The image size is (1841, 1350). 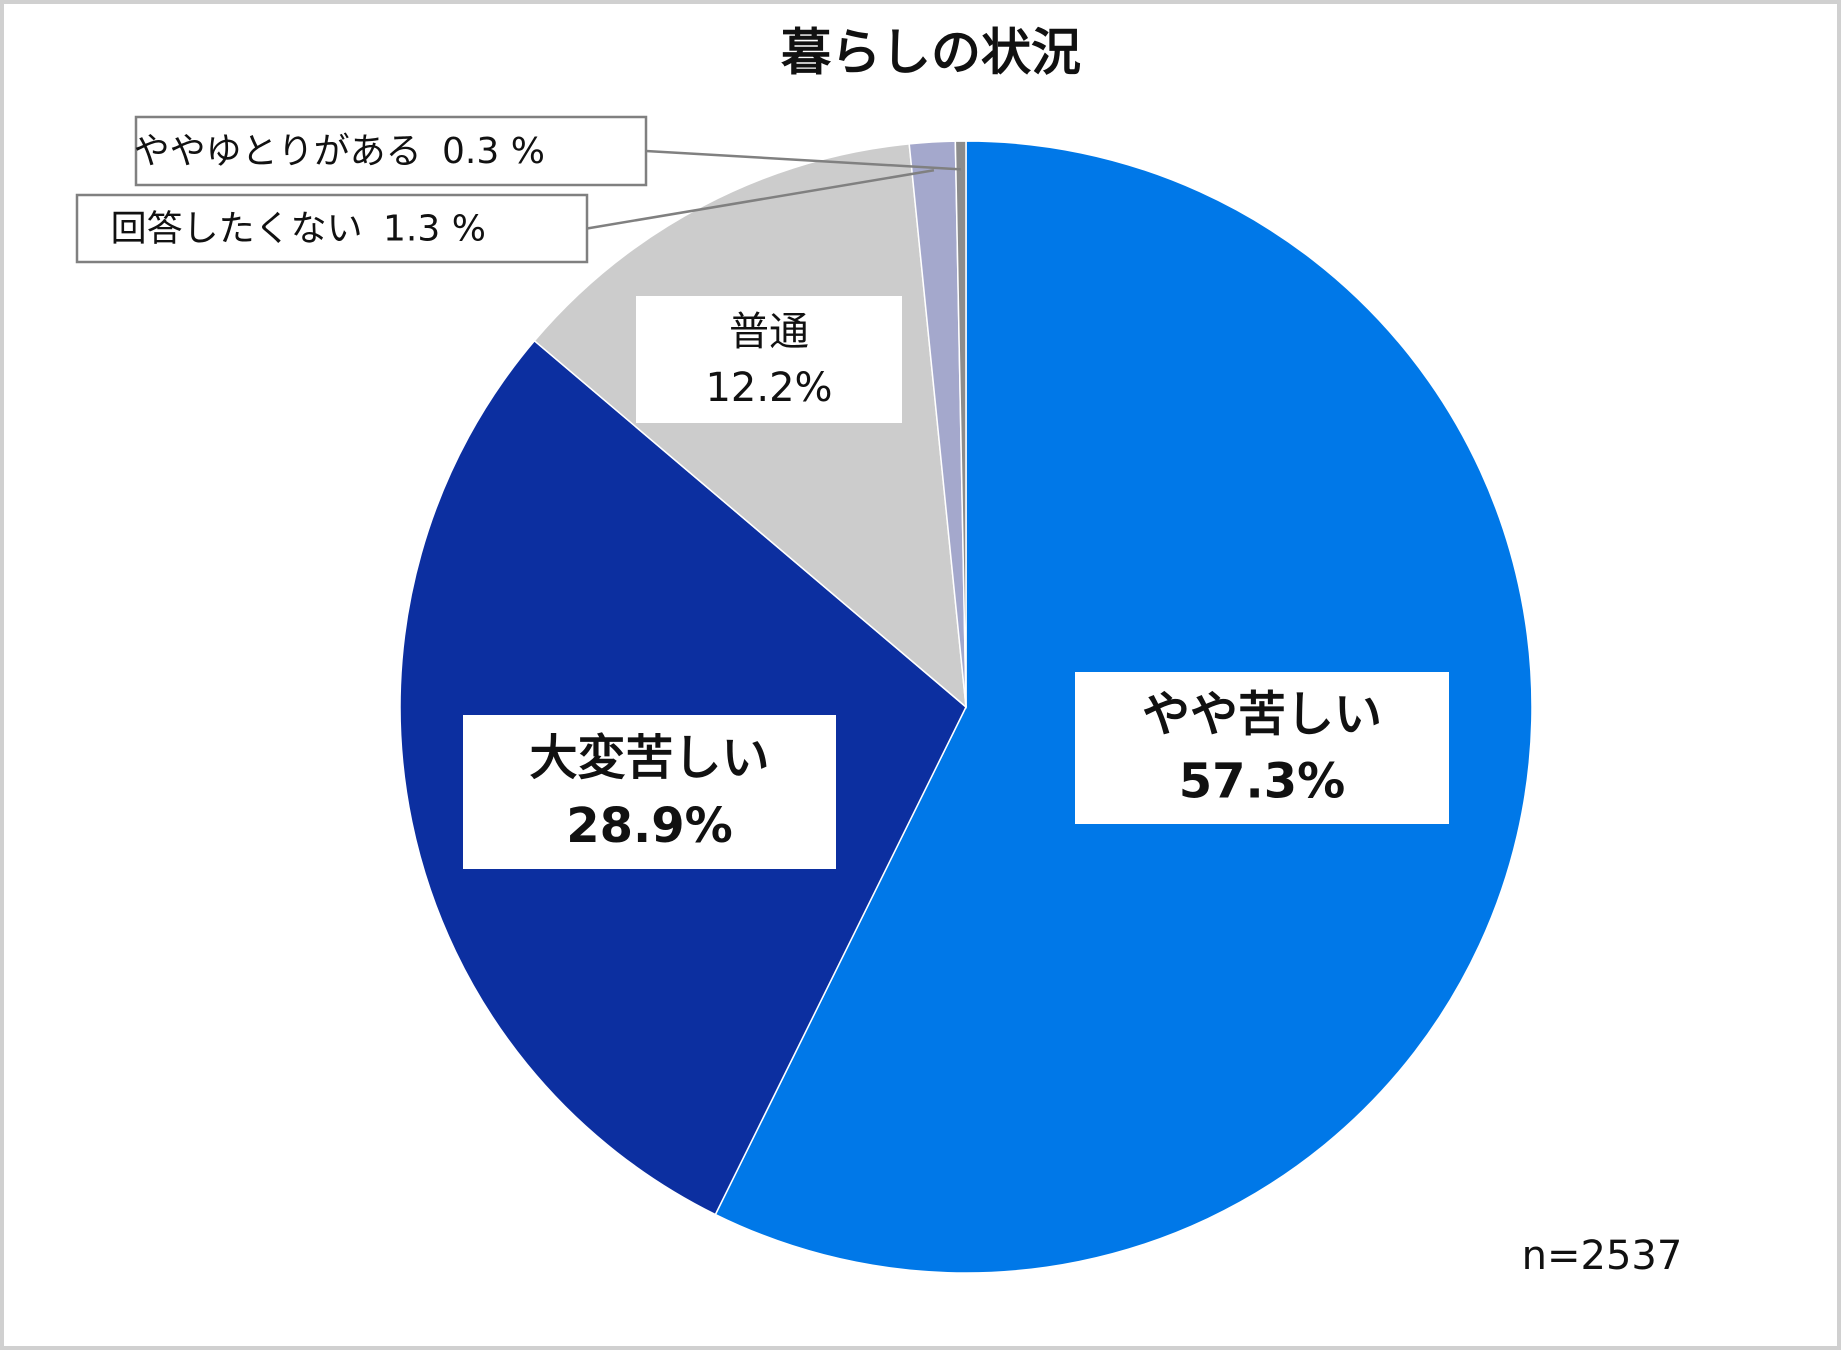 What do you see at coordinates (1262, 781) in the screenshot?
I see `value-label: 57.3%` at bounding box center [1262, 781].